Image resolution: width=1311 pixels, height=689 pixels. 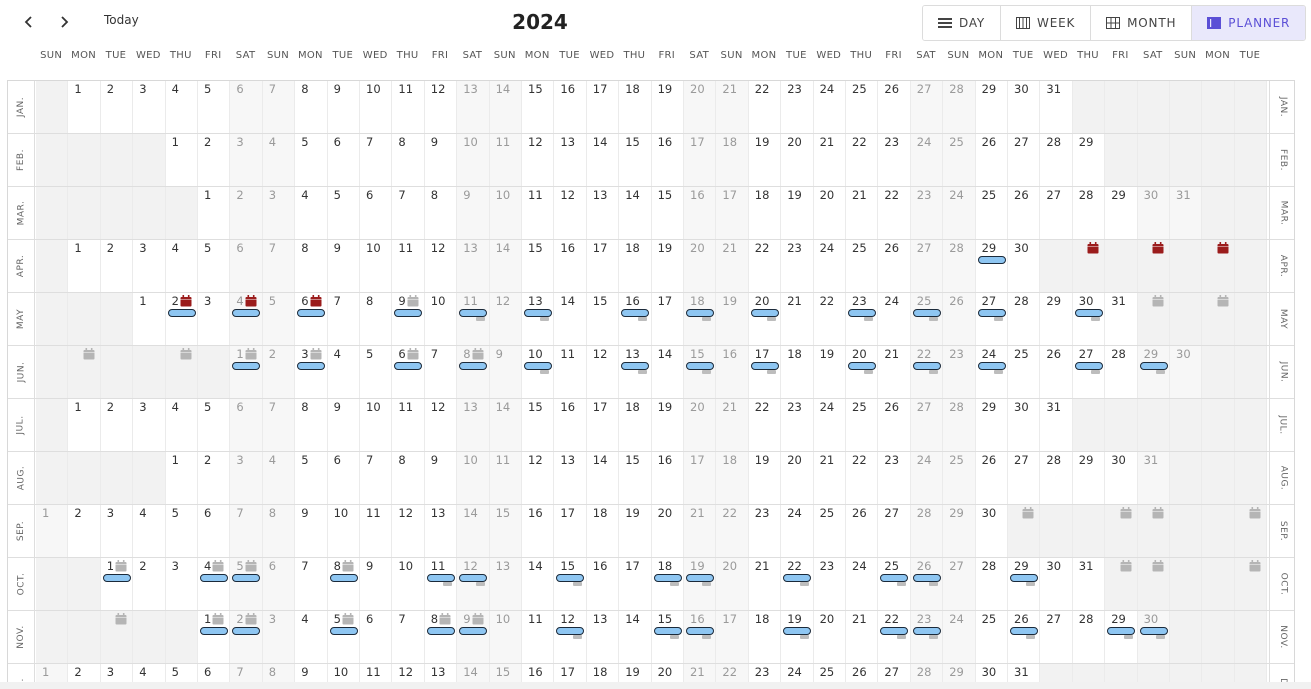 I want to click on day-cell: 18, so click(x=700, y=319).